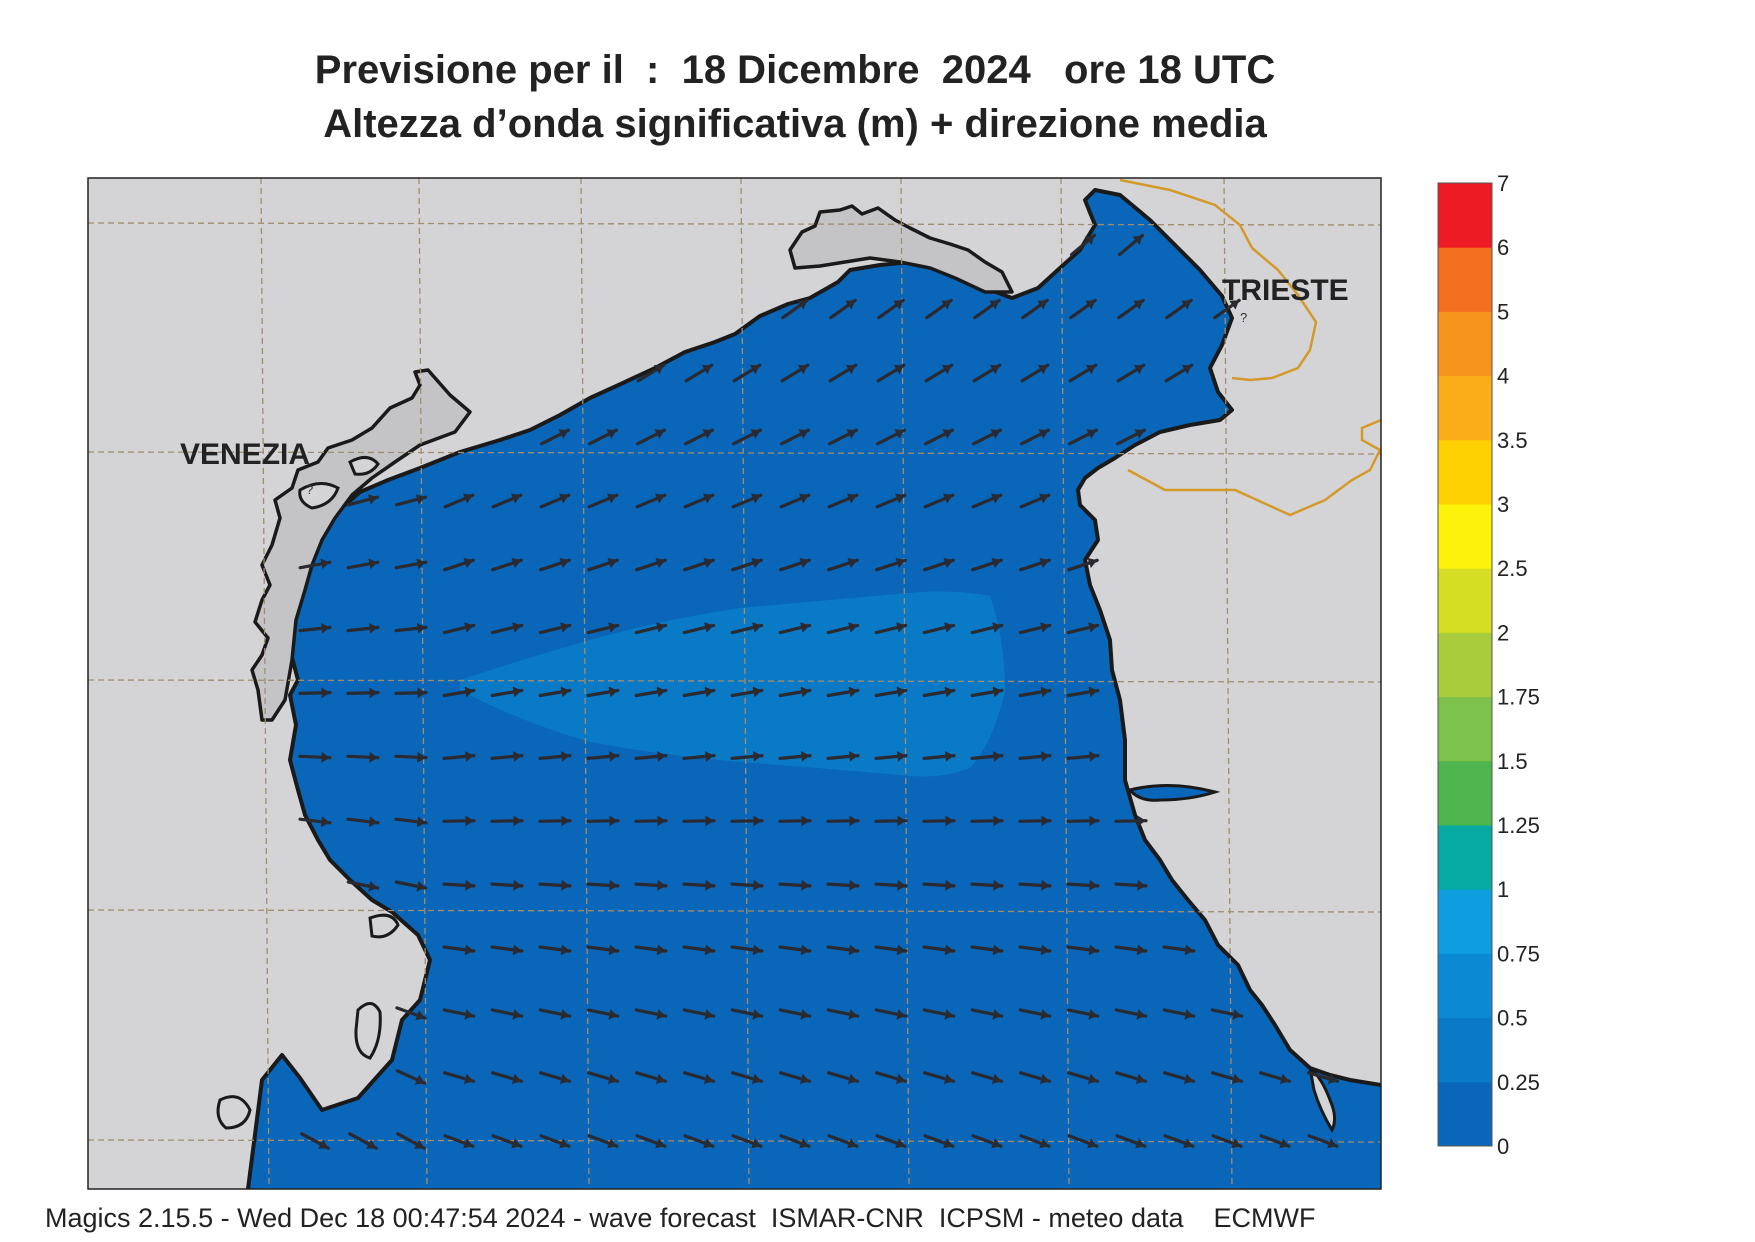  Describe the element at coordinates (1503, 183) in the screenshot. I see `colorbar-label: 7` at that location.